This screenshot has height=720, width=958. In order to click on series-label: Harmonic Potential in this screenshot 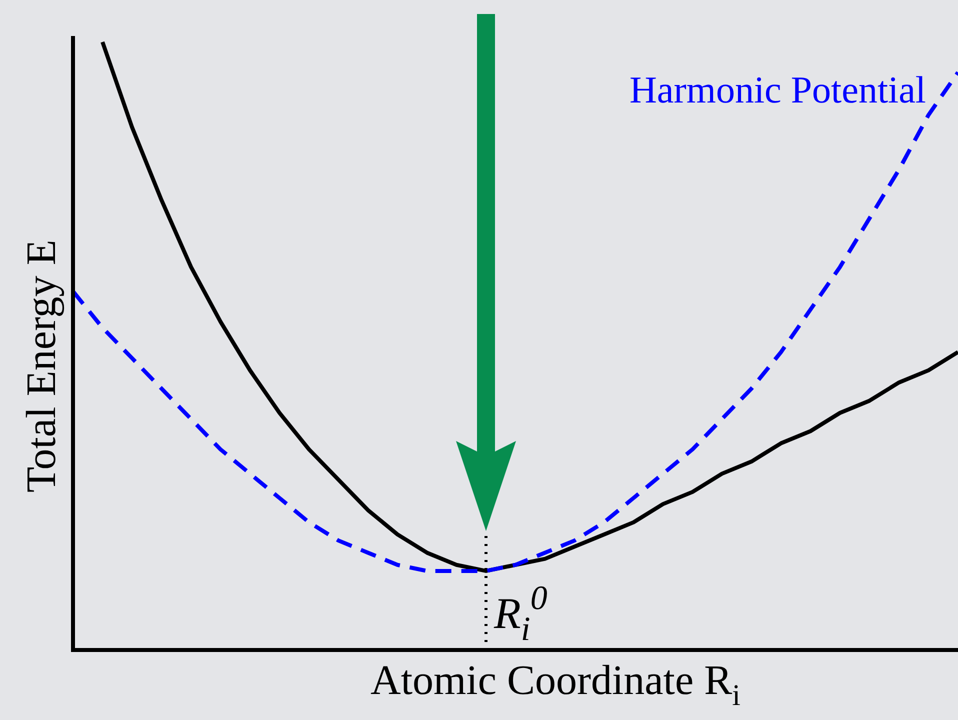, I will do `click(777, 90)`.